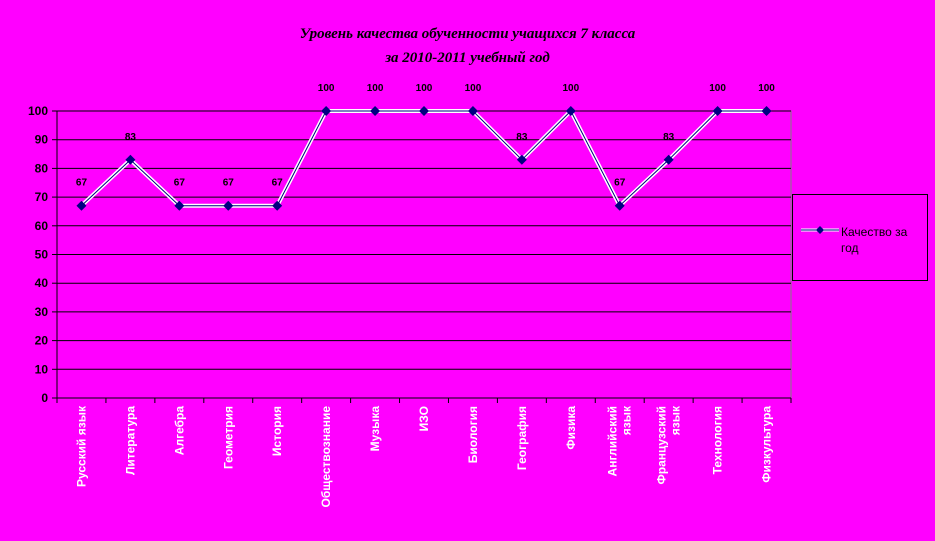 This screenshot has width=935, height=541. I want to click on y-tick-label: 20, so click(42, 341).